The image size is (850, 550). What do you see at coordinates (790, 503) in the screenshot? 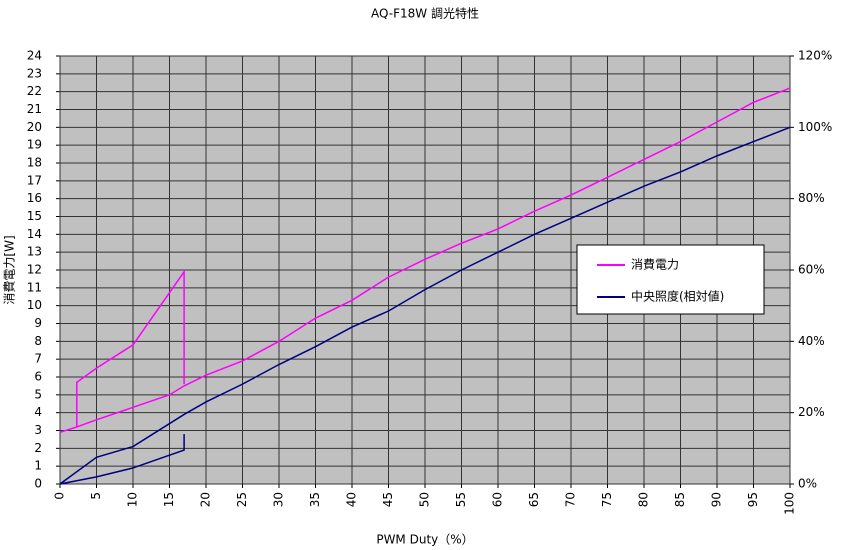
I see `x-tick-label: 100` at bounding box center [790, 503].